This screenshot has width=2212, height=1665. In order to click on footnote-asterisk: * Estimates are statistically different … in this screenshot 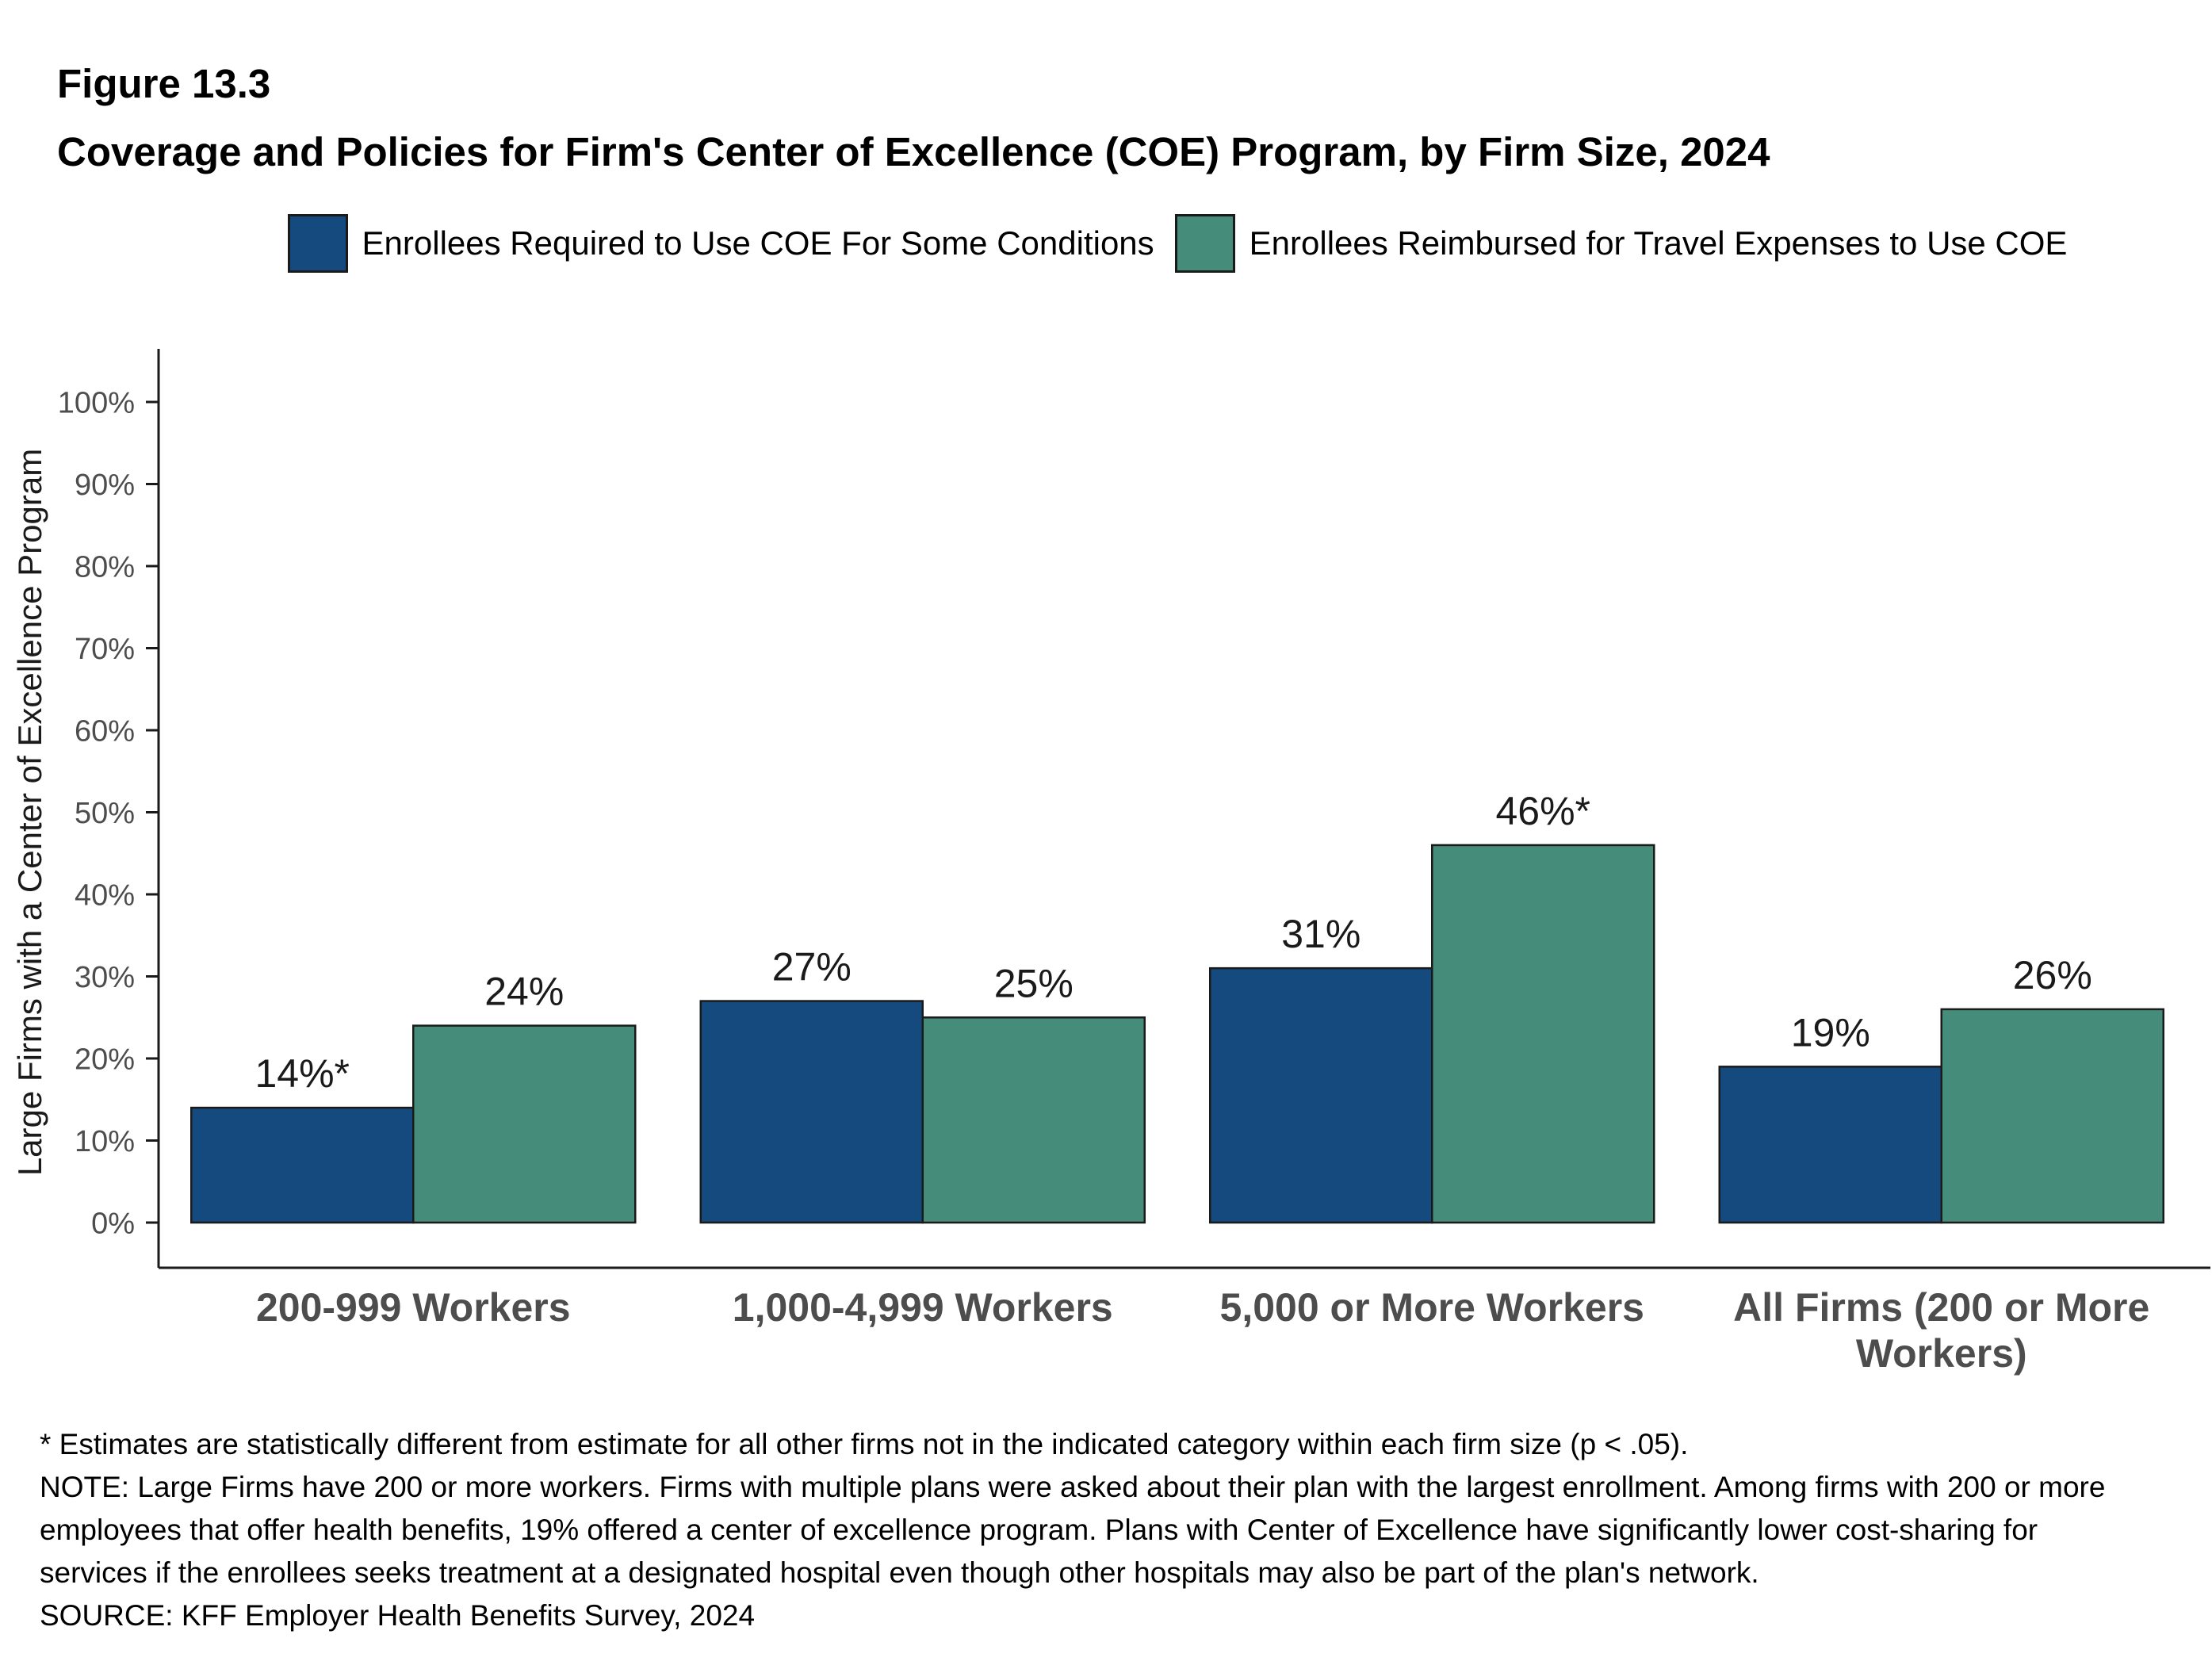, I will do `click(865, 1444)`.